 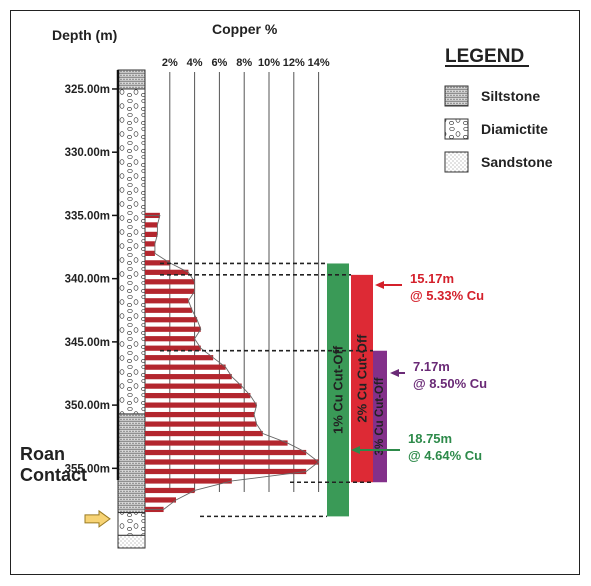 I want to click on depth-tick-label: 330.00m, so click(x=87, y=153).